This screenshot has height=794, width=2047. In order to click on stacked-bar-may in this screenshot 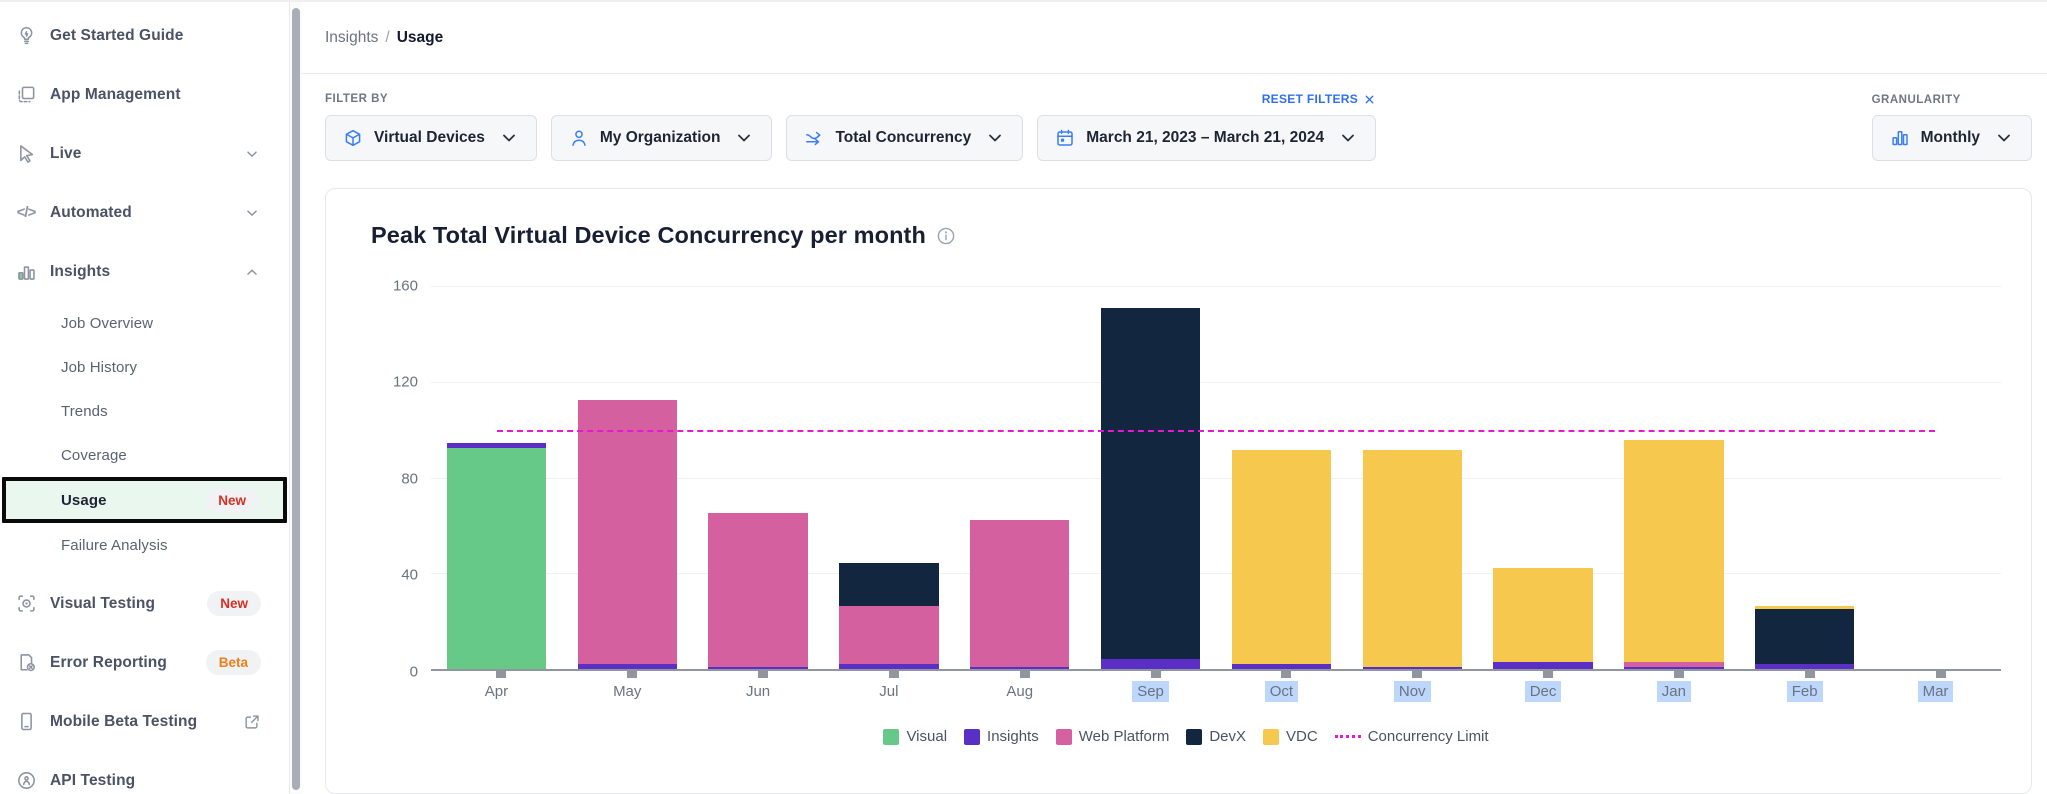, I will do `click(627, 534)`.